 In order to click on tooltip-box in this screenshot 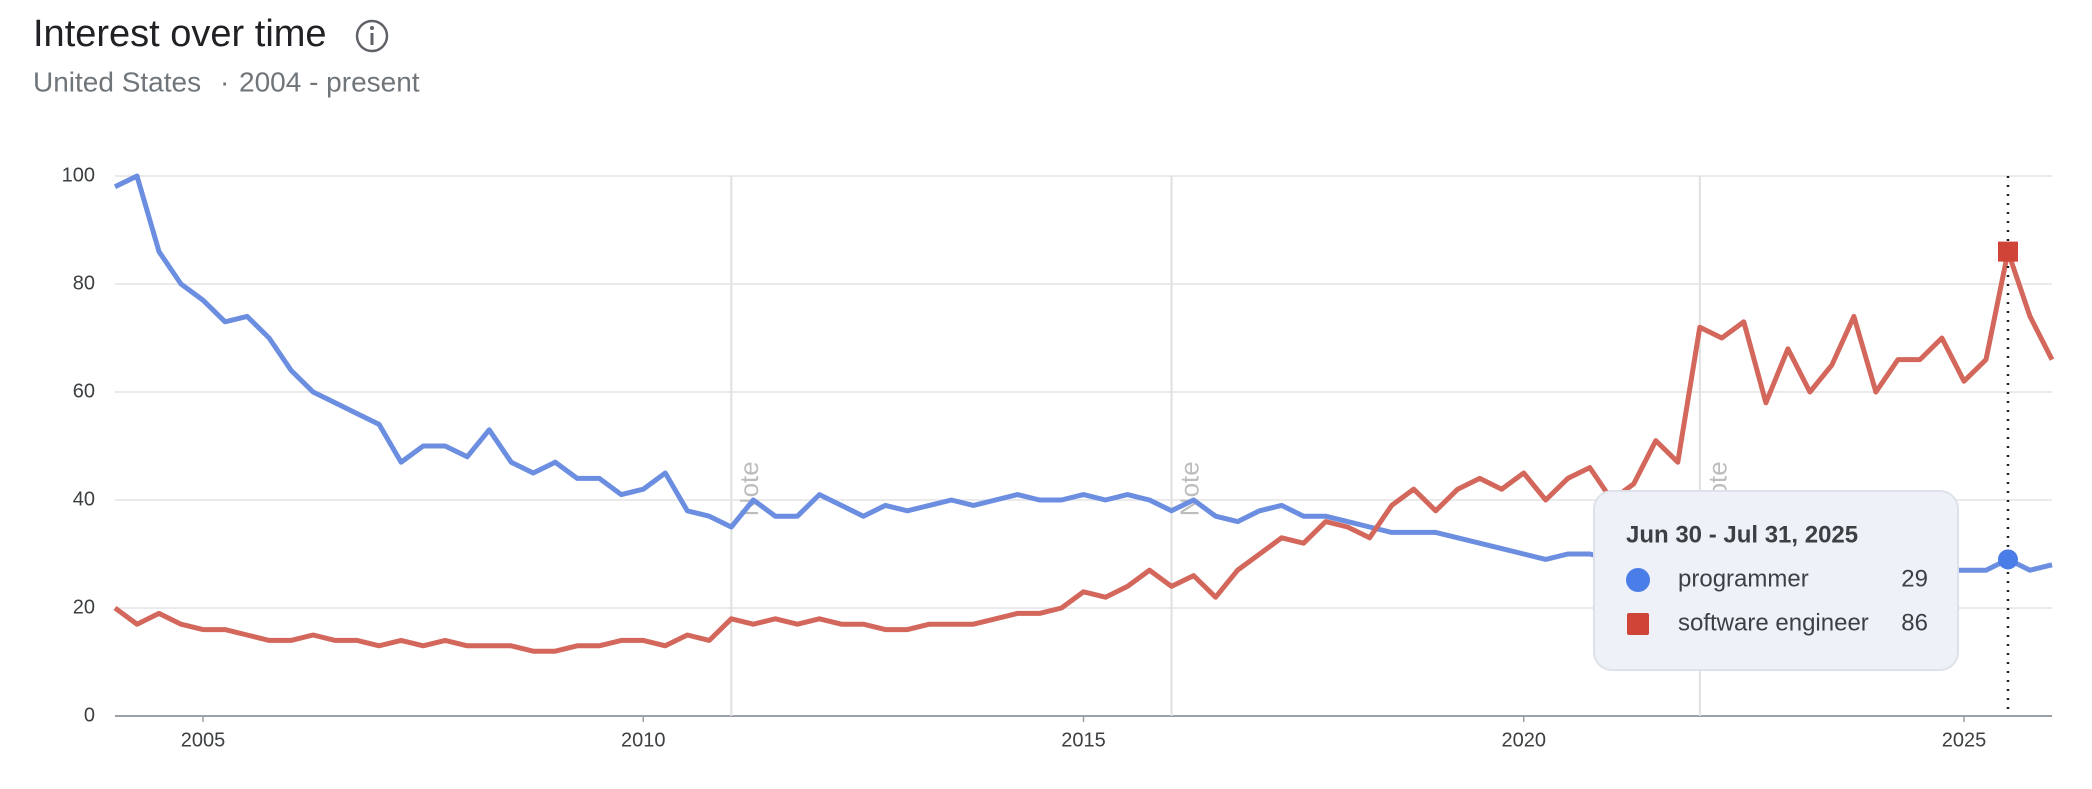, I will do `click(1776, 580)`.